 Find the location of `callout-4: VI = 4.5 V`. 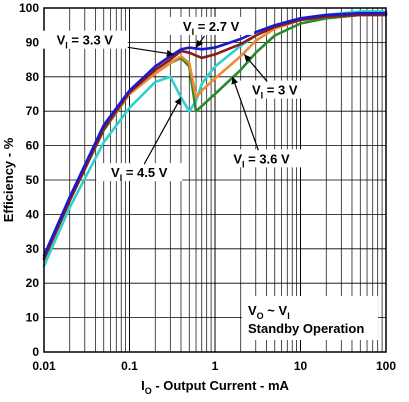

callout-4: VI = 4.5 V is located at coordinates (139, 140).